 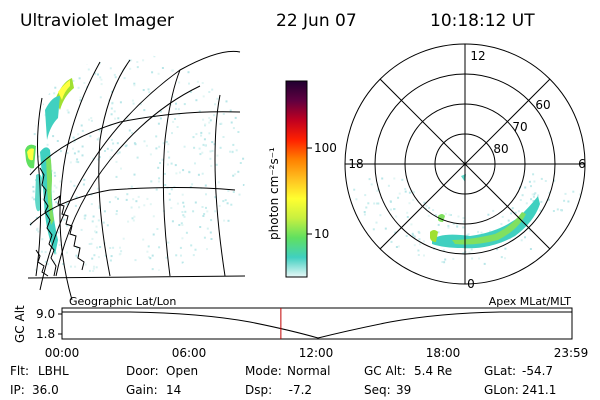 I want to click on status-value-gc-alt: 5.4 Re, so click(x=433, y=371).